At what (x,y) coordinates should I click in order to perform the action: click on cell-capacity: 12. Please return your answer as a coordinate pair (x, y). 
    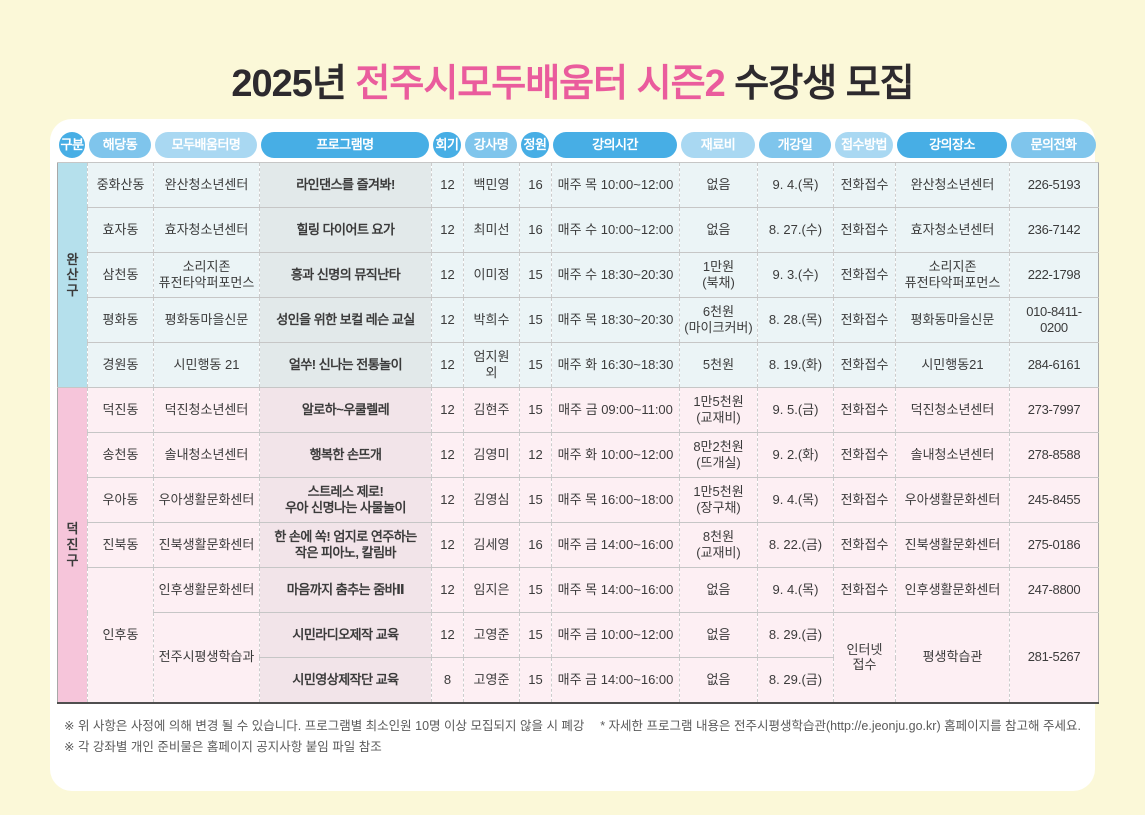
    Looking at the image, I should click on (535, 455).